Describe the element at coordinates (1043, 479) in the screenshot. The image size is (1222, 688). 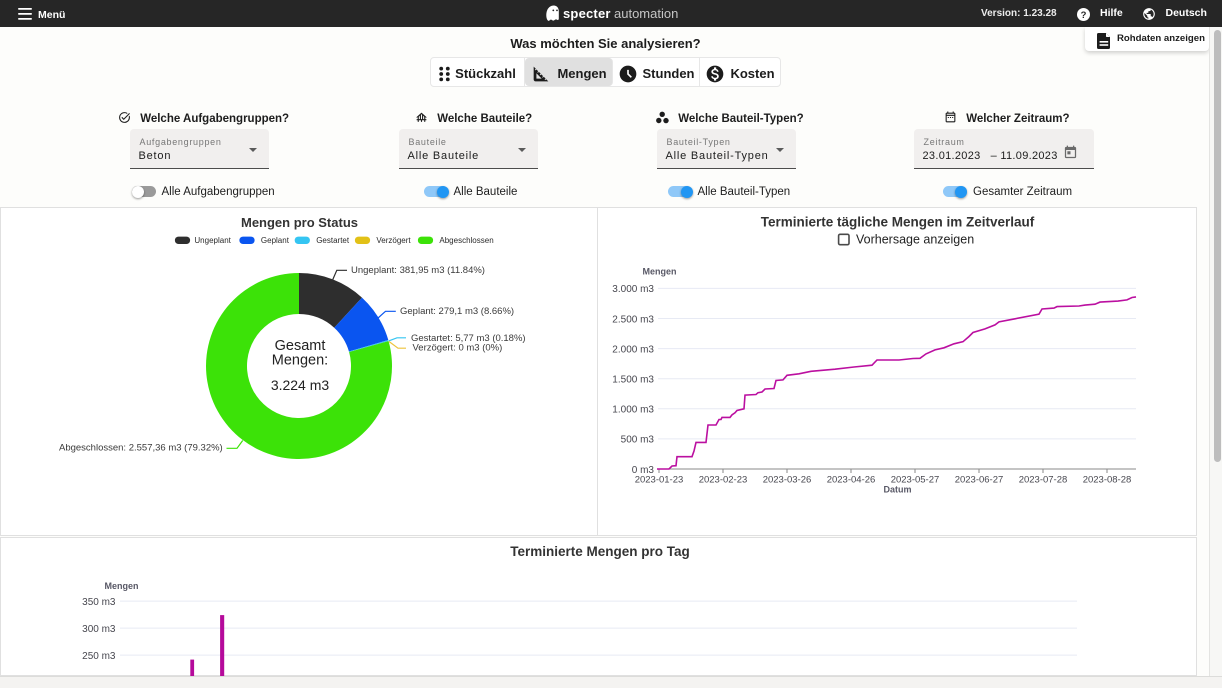
I see `svg-text: 2023-07-28` at that location.